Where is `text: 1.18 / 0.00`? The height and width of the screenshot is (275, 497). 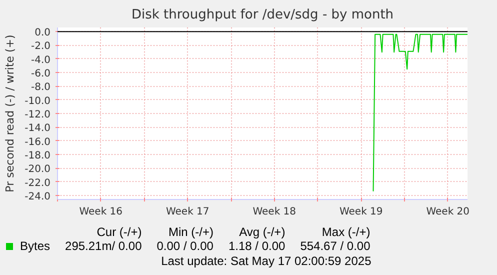 text: 1.18 / 0.00 is located at coordinates (256, 246).